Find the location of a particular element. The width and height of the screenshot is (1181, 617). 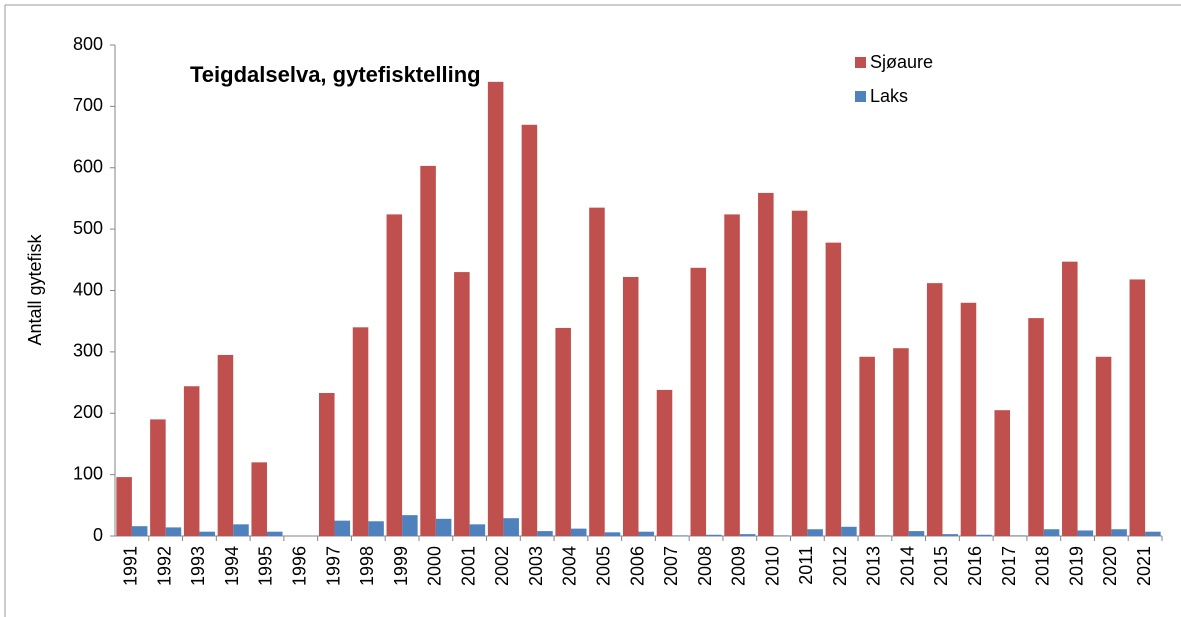

y-tick-label: 0 is located at coordinates (98, 535).